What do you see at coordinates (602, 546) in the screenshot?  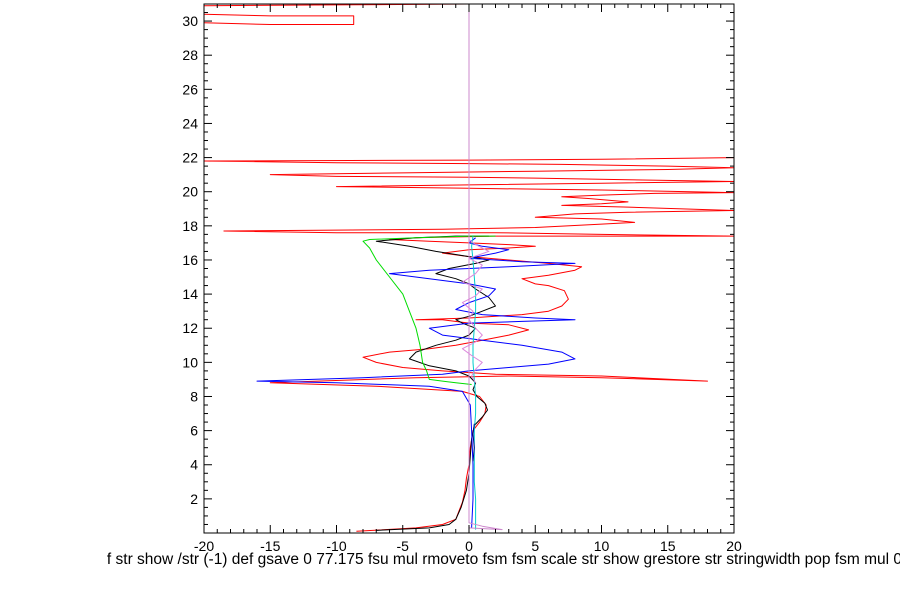 I see `x-tick-label: 10` at bounding box center [602, 546].